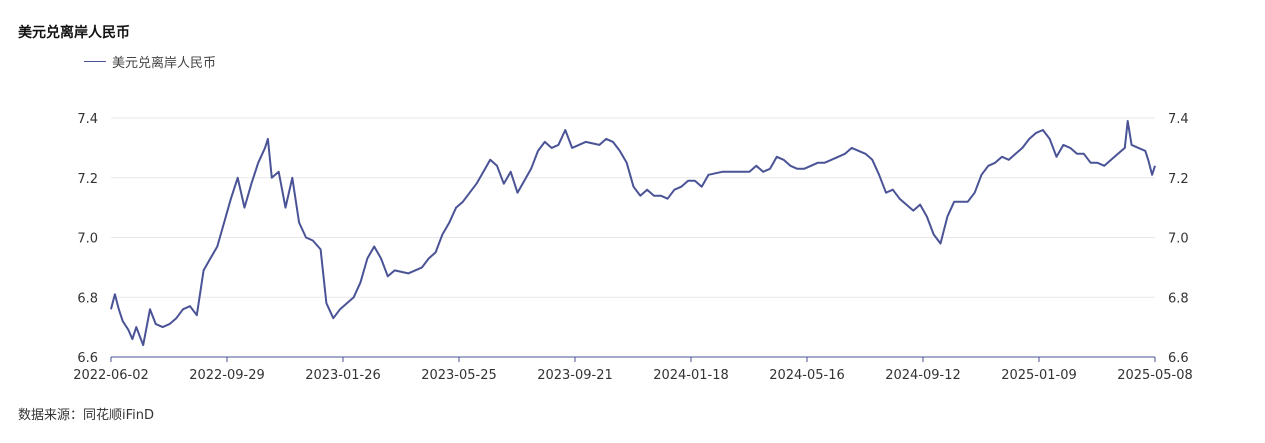 The width and height of the screenshot is (1265, 443). Describe the element at coordinates (807, 375) in the screenshot. I see `x-tick-label: 2024-05-16` at that location.